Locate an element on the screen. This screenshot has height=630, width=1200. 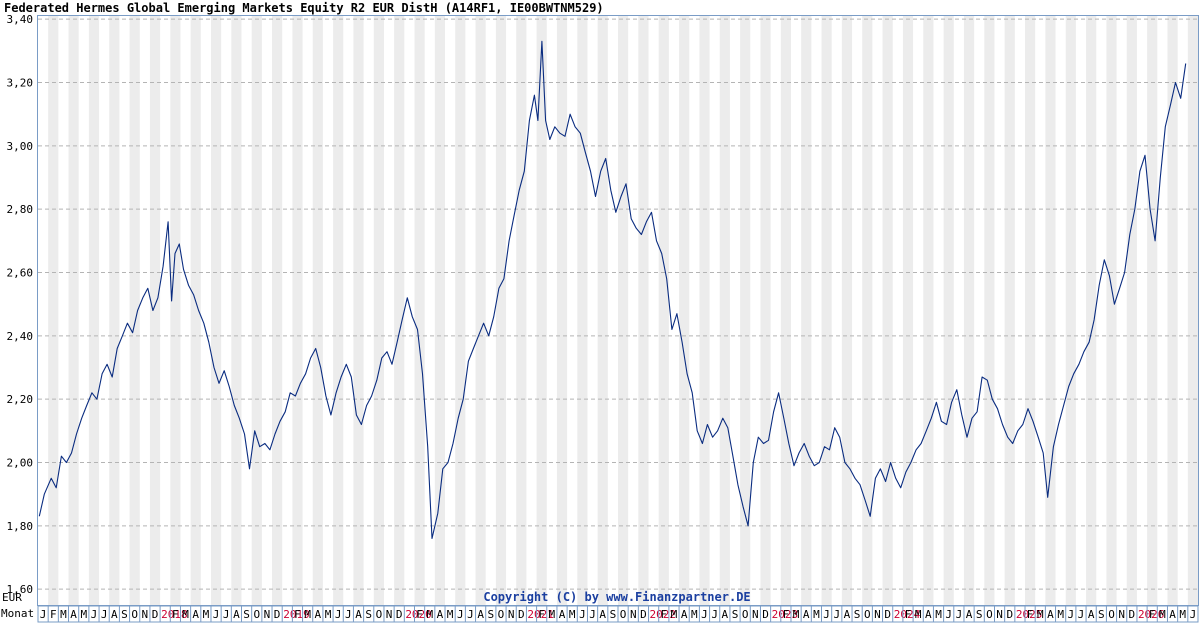
y-tick-label: 1,80 is located at coordinates (20, 526).